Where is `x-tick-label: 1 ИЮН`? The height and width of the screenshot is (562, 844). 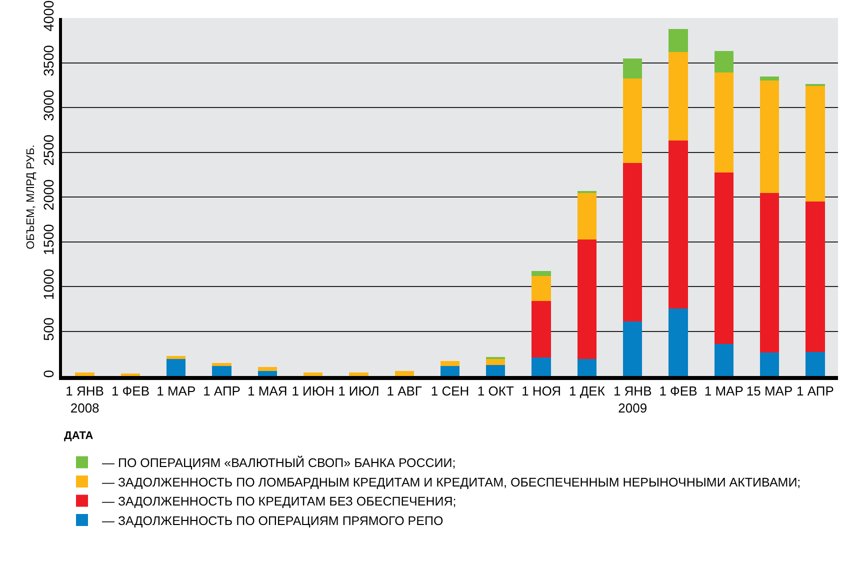 x-tick-label: 1 ИЮН is located at coordinates (313, 391).